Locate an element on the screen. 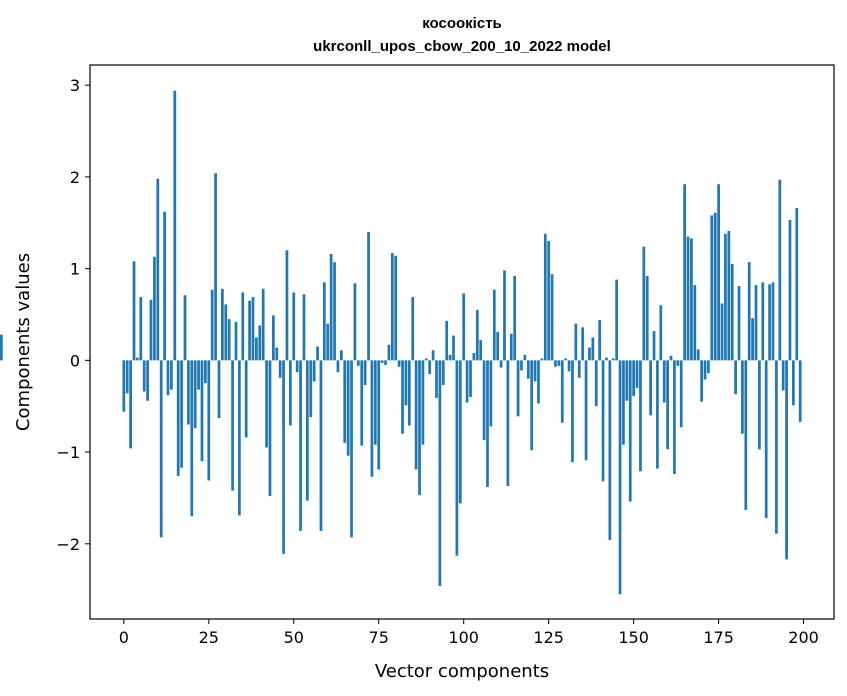 This screenshot has width=847, height=696. x-tick-label: 25 is located at coordinates (209, 637).